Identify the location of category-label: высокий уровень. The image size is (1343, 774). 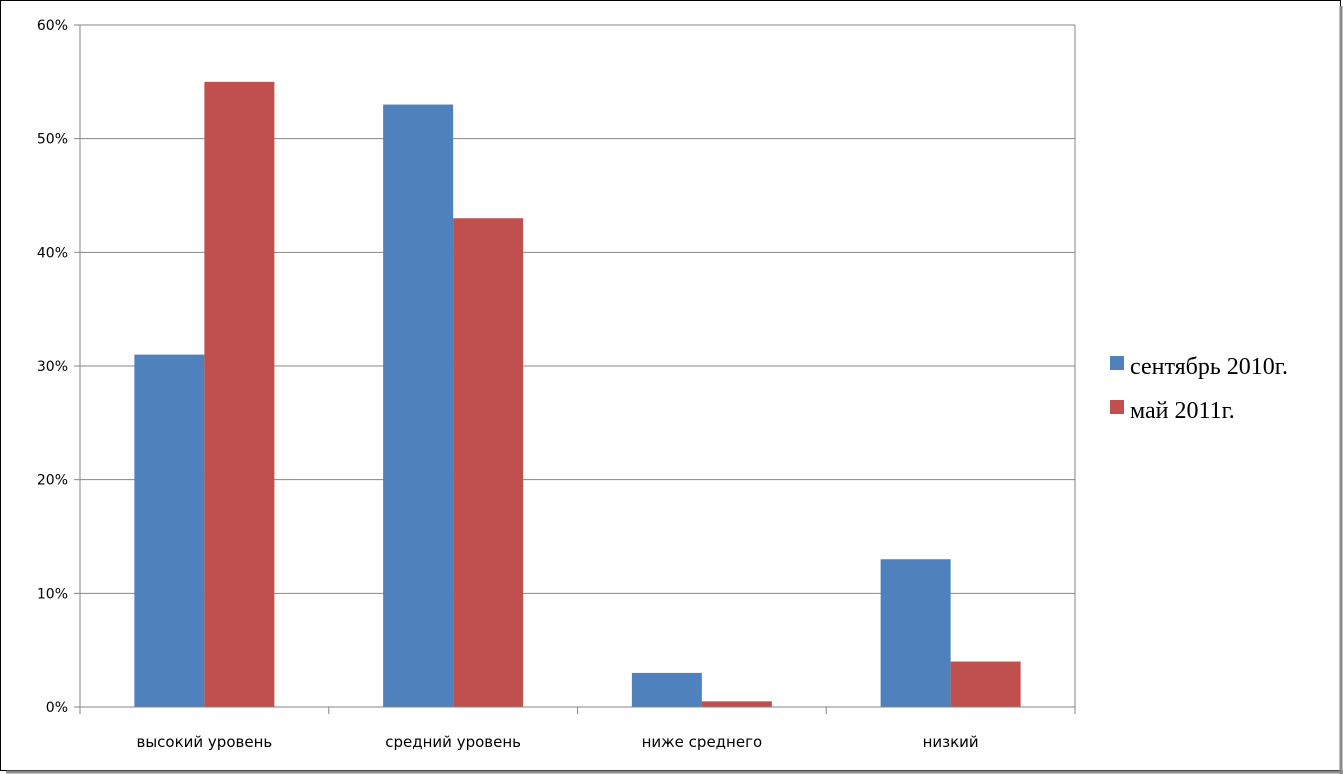
(205, 742).